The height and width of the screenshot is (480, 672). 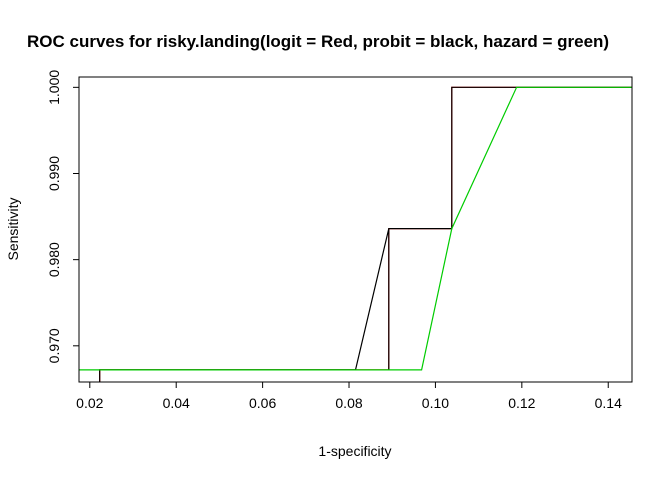 I want to click on x-tick-label: 0.04, so click(x=176, y=403).